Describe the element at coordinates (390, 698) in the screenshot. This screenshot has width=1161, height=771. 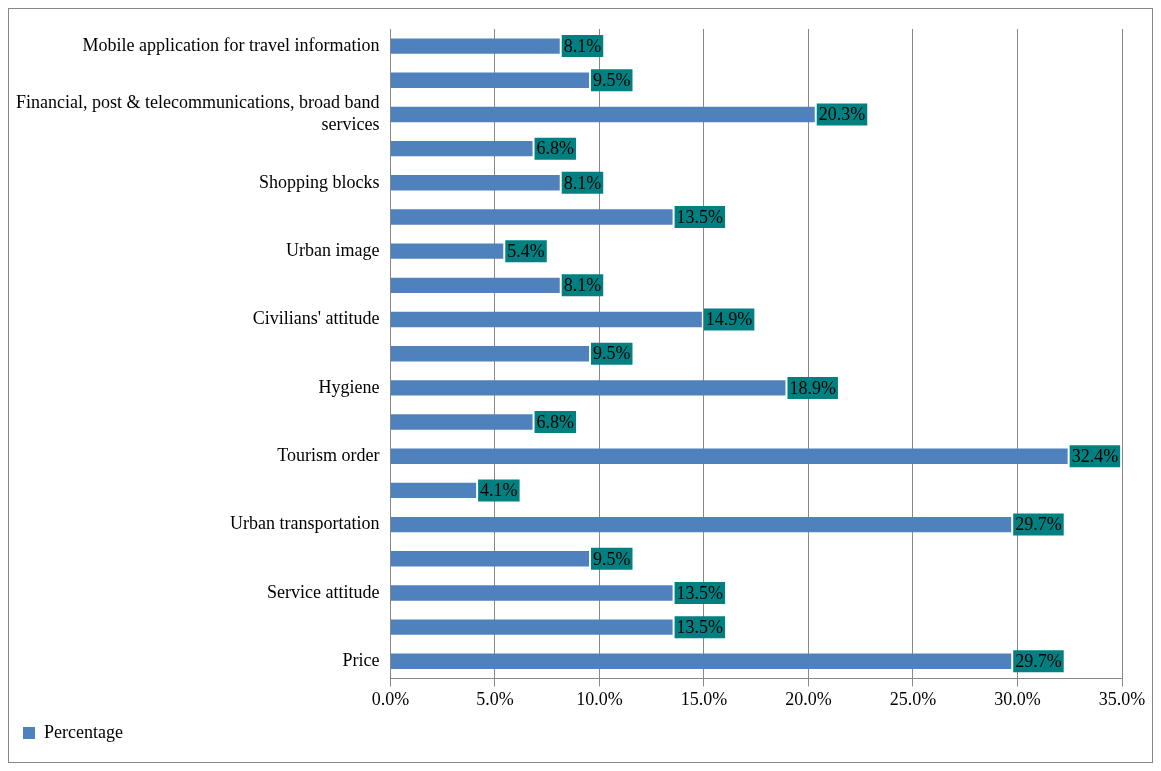
I see `x-tick-label: 0.0%` at that location.